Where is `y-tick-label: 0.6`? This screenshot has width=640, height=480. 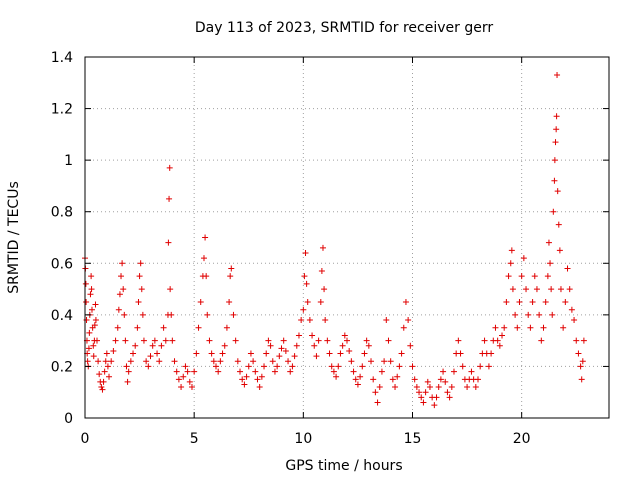
y-tick-label: 0.6 is located at coordinates (62, 264).